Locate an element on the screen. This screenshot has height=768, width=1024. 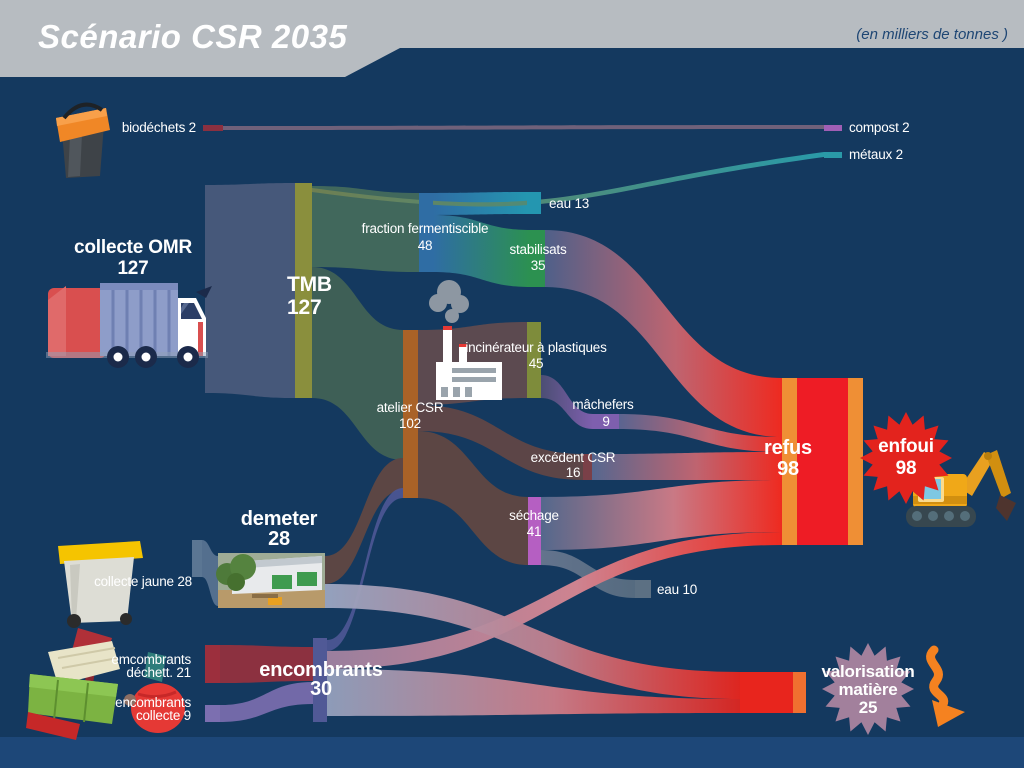
machefers-value: 9 is located at coordinates (605, 421).